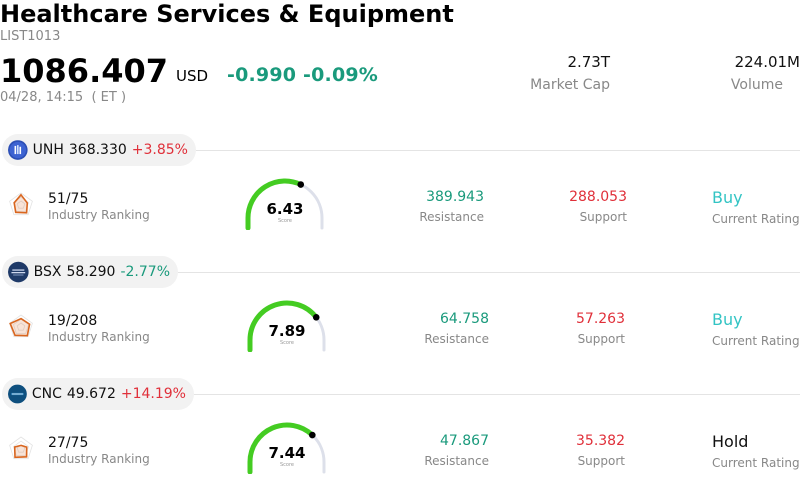  What do you see at coordinates (68, 199) in the screenshot?
I see `industry-ranking-value: 51/75` at bounding box center [68, 199].